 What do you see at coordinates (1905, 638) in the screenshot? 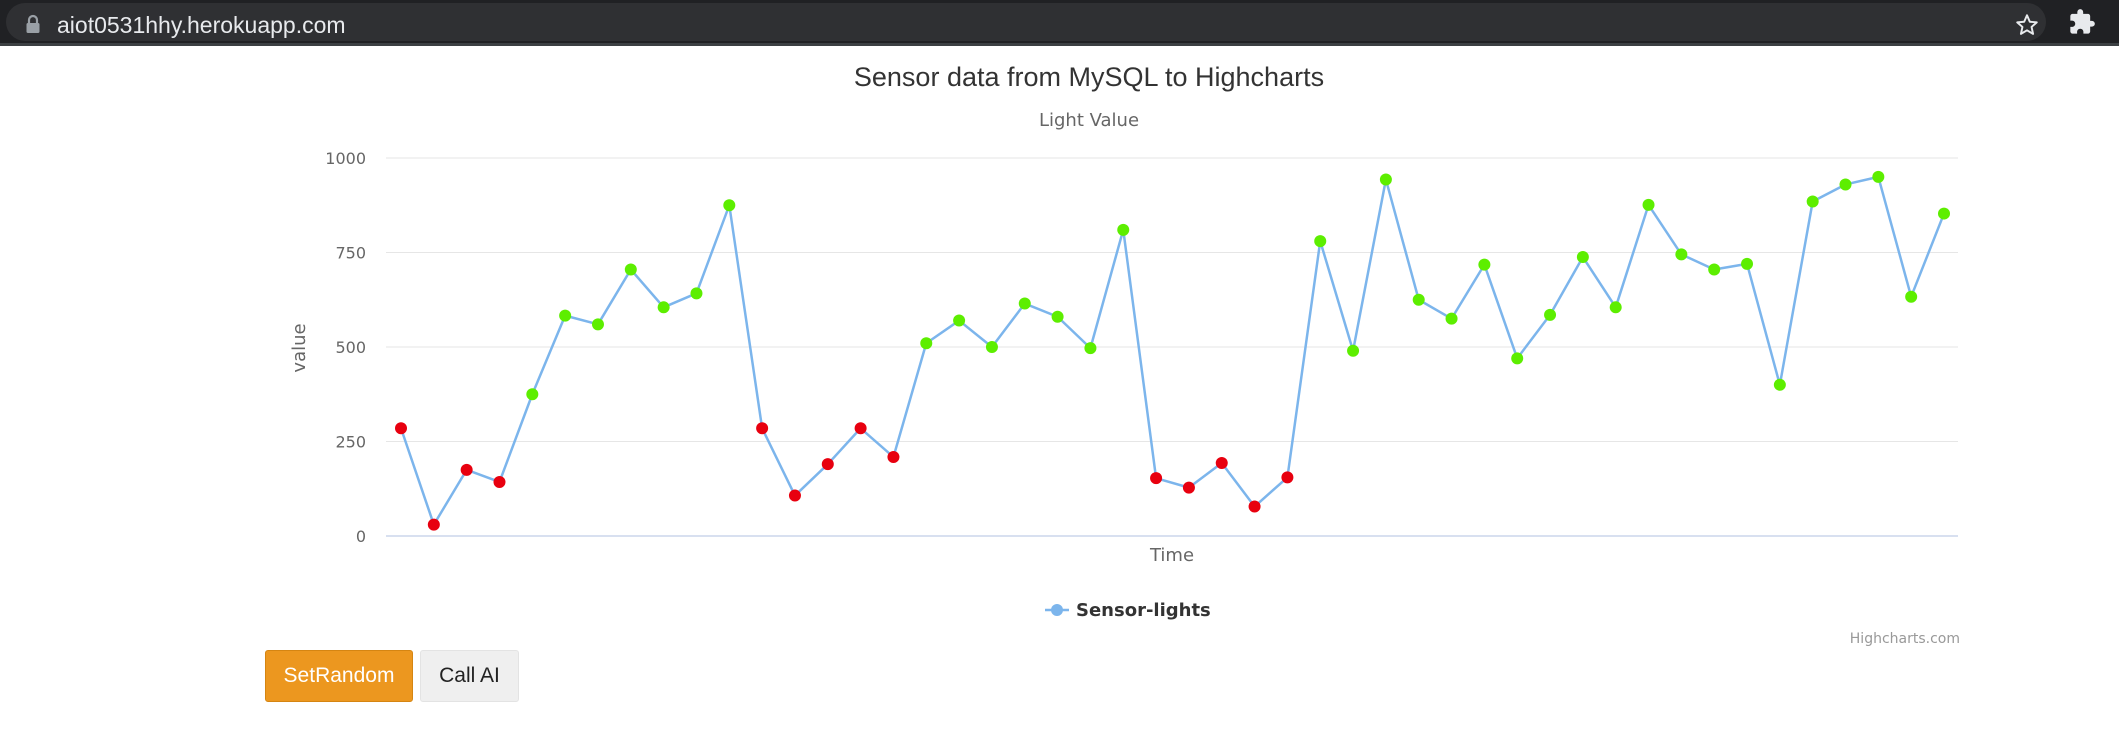
I see `highcharts-credit: Highcharts.com` at bounding box center [1905, 638].